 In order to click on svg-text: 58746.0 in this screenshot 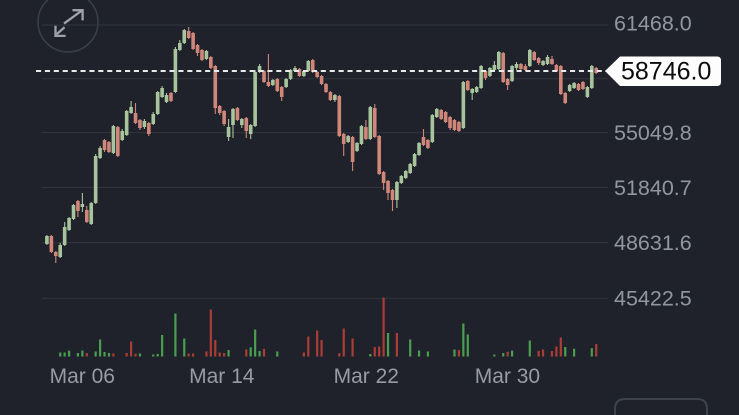, I will do `click(666, 72)`.